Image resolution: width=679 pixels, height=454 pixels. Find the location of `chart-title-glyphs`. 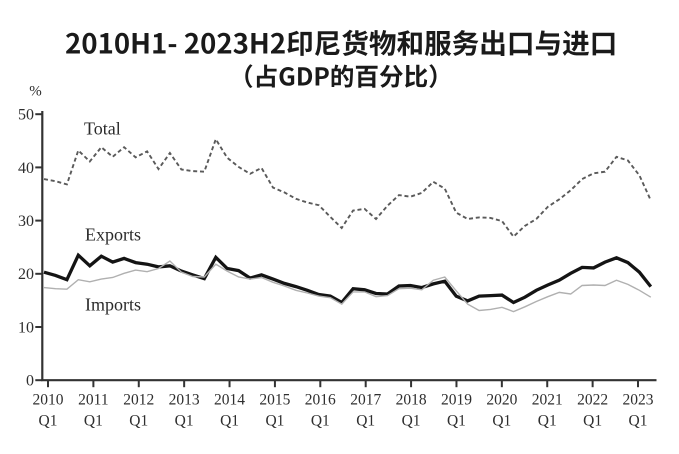

chart-title-glyphs is located at coordinates (340, 58).